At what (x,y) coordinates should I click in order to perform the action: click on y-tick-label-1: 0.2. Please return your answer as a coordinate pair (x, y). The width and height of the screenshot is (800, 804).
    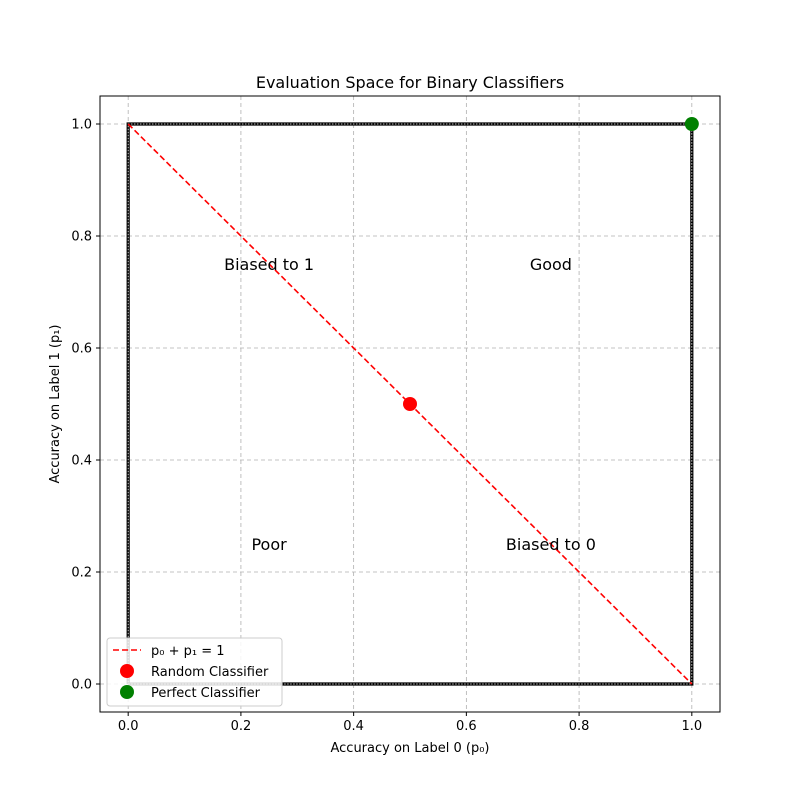
    Looking at the image, I should click on (81, 573).